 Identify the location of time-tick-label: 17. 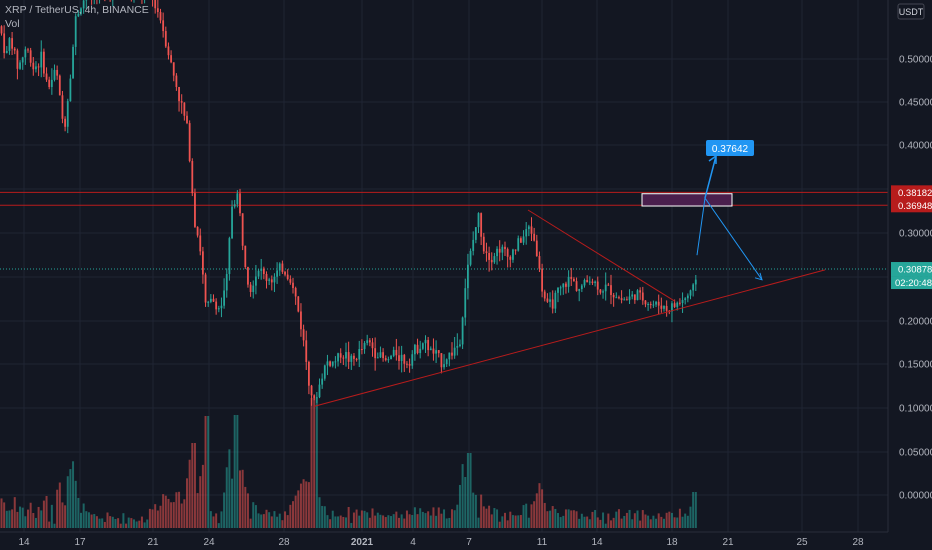
(80, 542).